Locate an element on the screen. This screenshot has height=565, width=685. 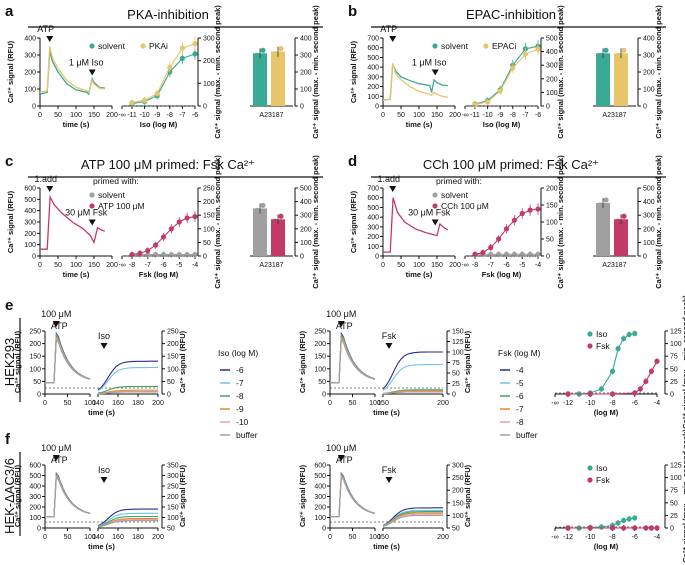
panel-a-trace-xlabel: time (s) is located at coordinates (76, 124).